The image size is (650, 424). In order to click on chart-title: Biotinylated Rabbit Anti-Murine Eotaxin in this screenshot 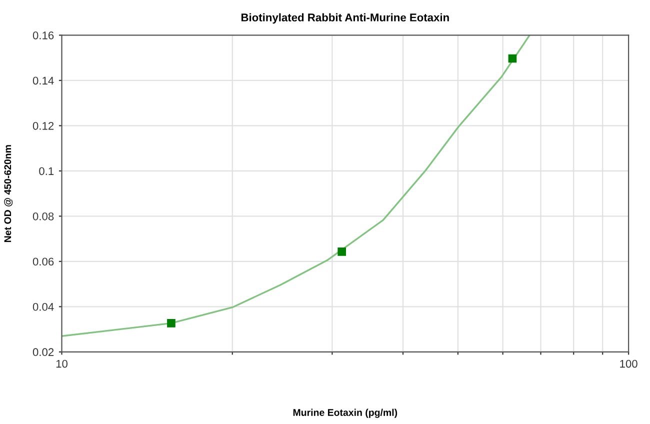, I will do `click(345, 18)`.